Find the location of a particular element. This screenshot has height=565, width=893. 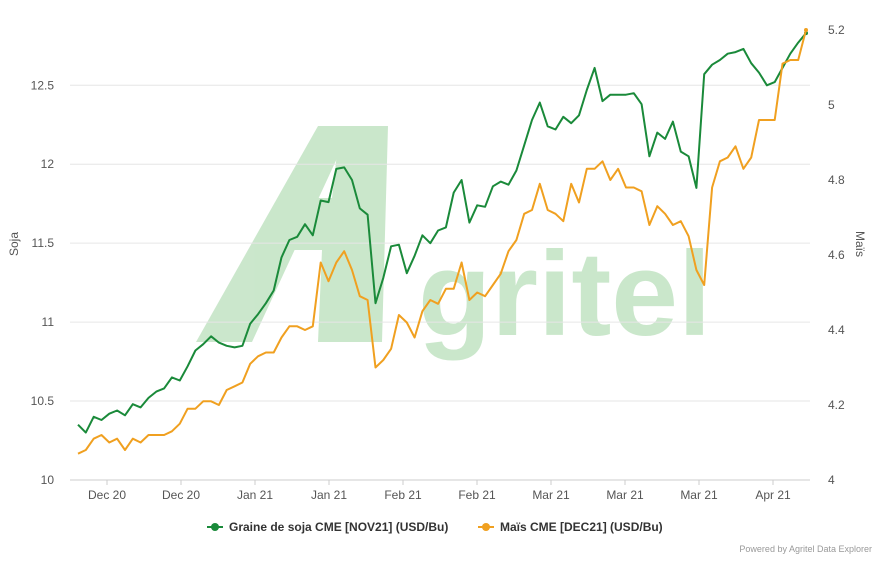

right-axis-title: Maïs is located at coordinates (860, 244).